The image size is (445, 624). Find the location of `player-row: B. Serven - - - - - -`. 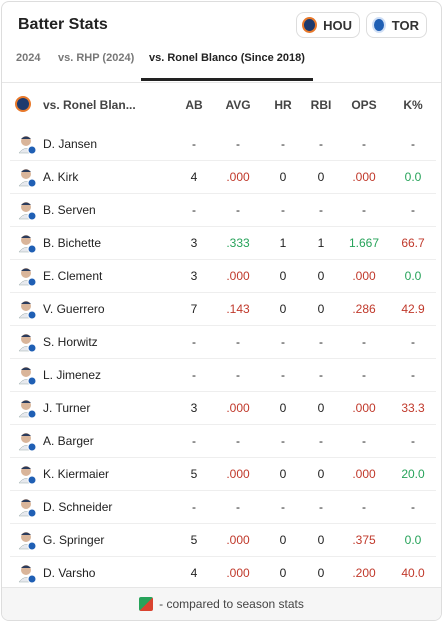

player-row: B. Serven - - - - - - is located at coordinates (223, 210).